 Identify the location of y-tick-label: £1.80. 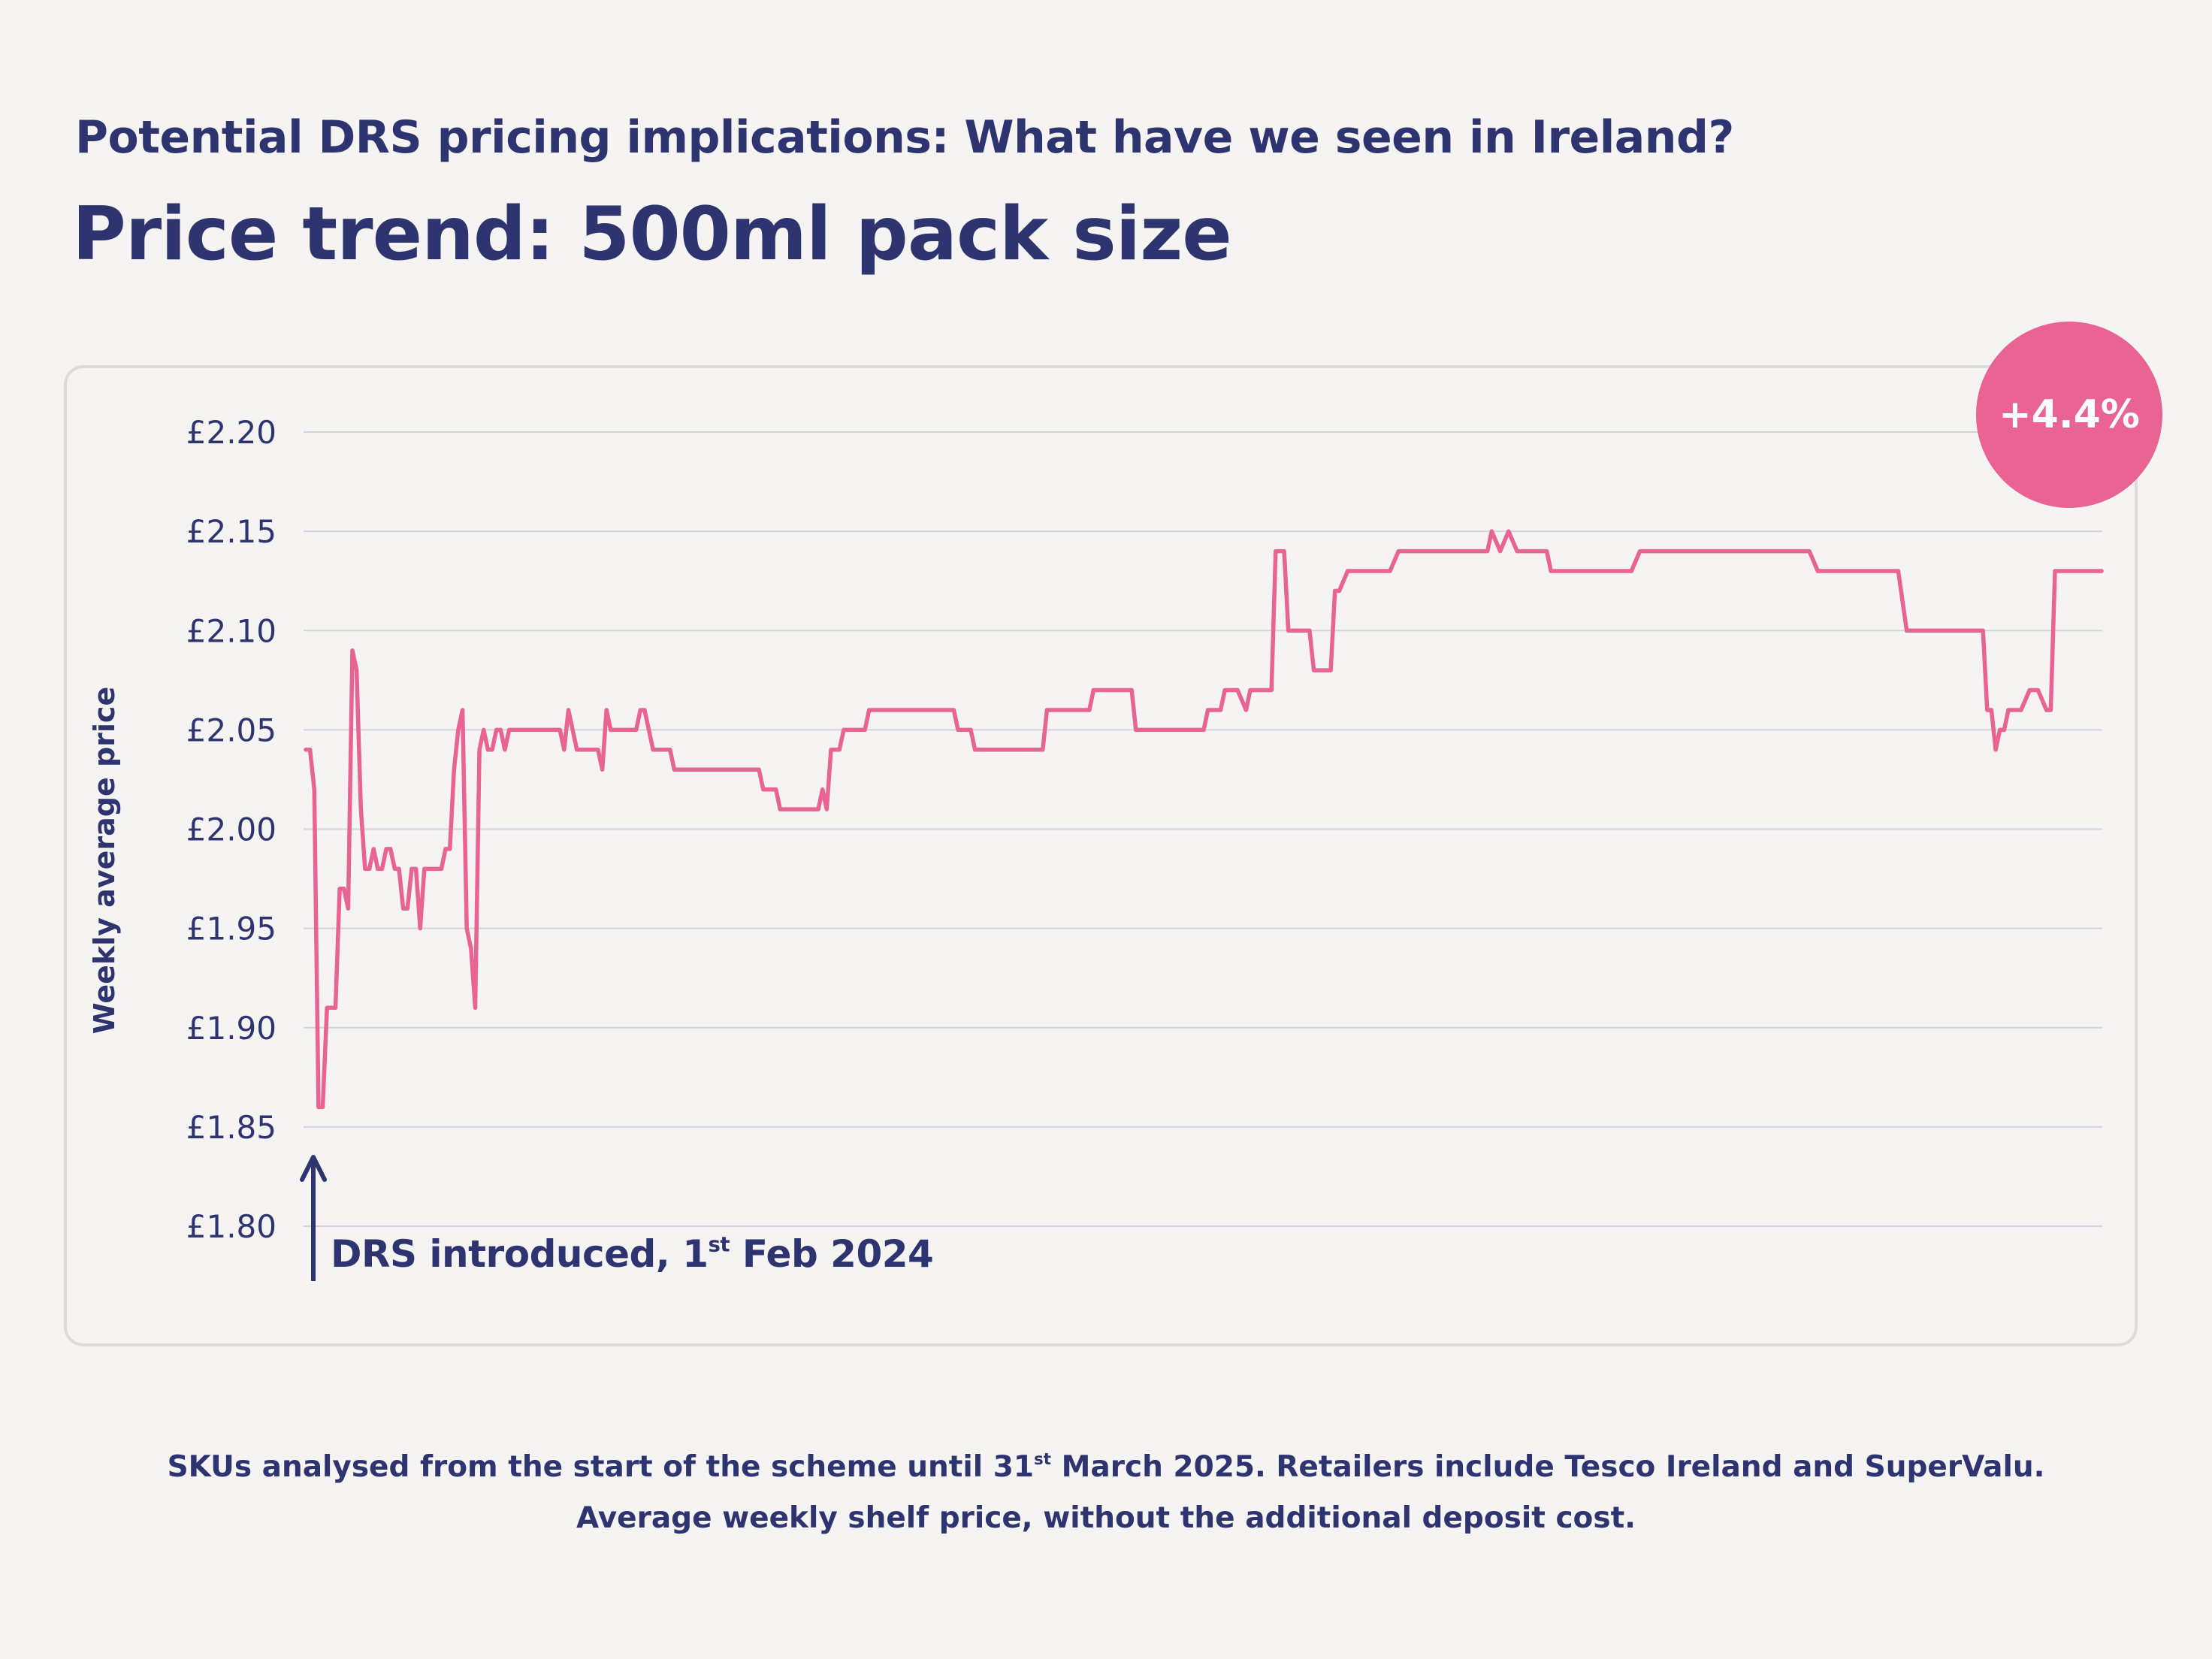
(231, 1226).